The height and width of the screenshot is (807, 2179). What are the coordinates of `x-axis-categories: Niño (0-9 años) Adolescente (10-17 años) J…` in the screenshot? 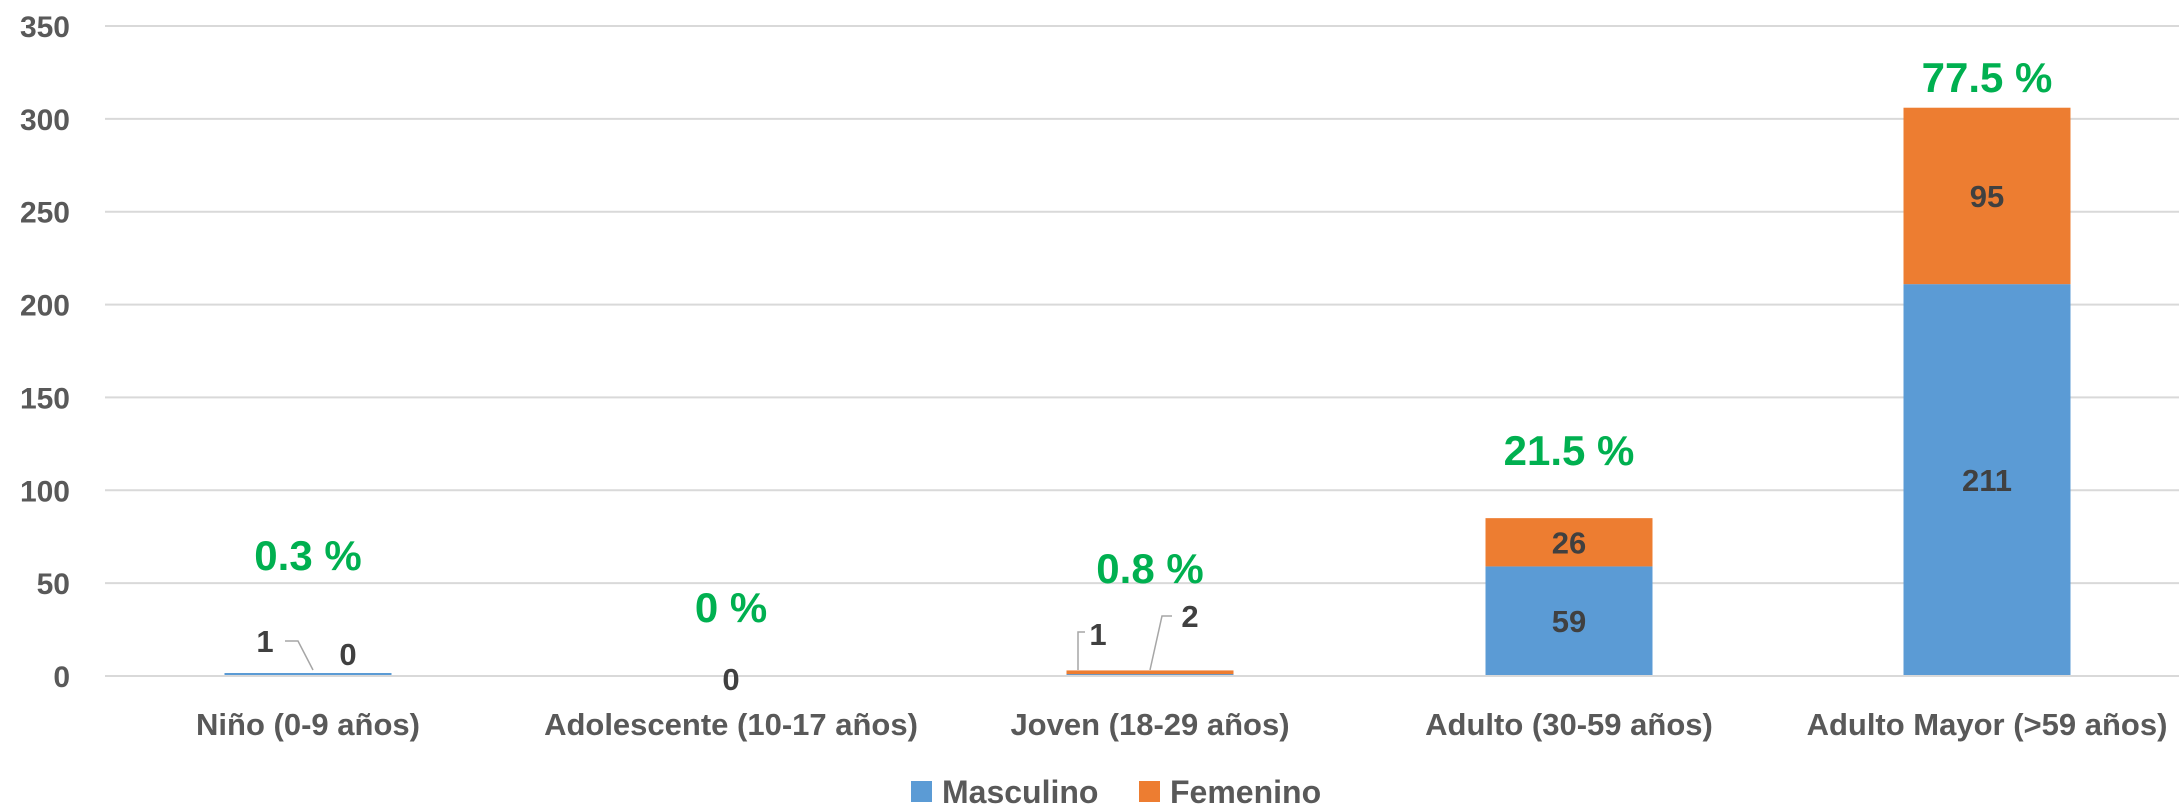 It's located at (1181, 724).